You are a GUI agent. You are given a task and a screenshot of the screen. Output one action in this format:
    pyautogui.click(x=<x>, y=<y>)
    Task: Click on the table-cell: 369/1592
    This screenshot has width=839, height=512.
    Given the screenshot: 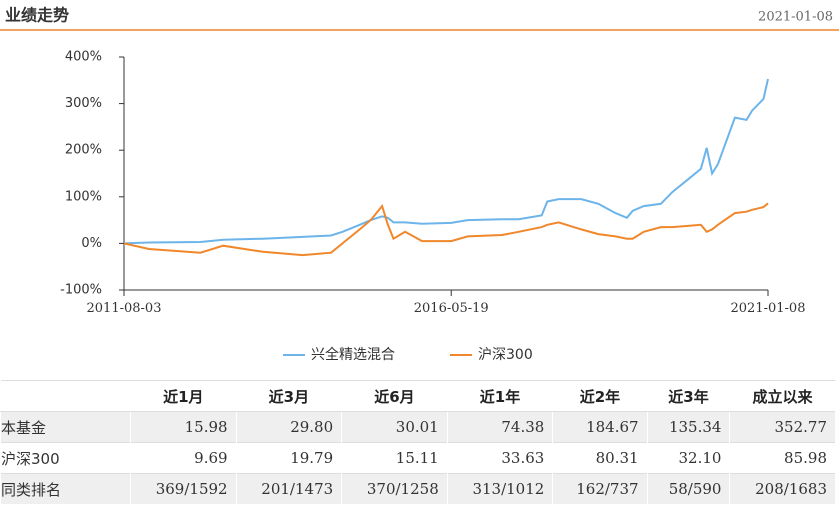 What is the action you would take?
    pyautogui.click(x=183, y=488)
    